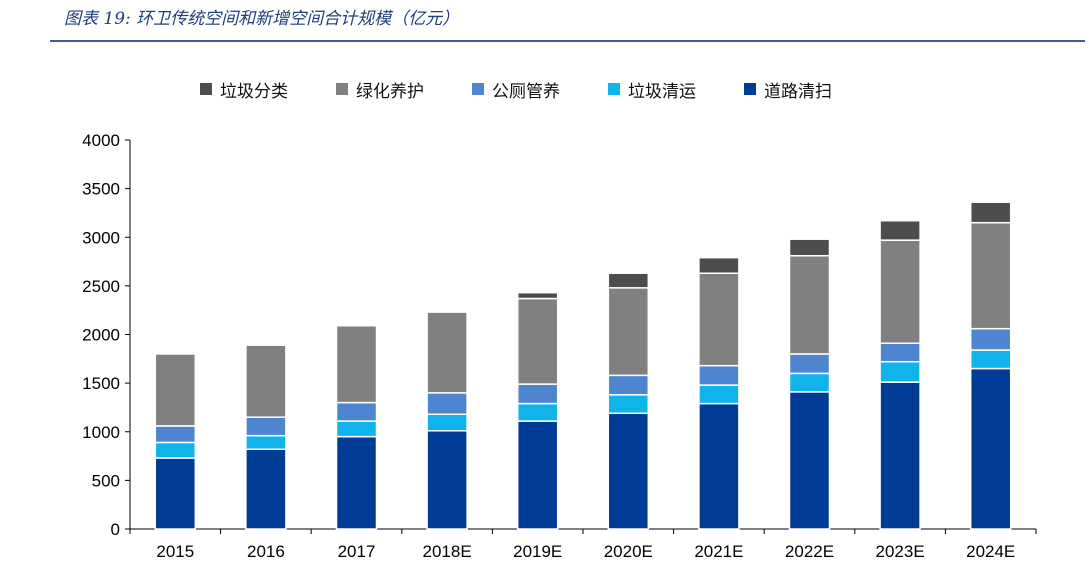  Describe the element at coordinates (101, 189) in the screenshot. I see `y-tick-label: 3500` at that location.